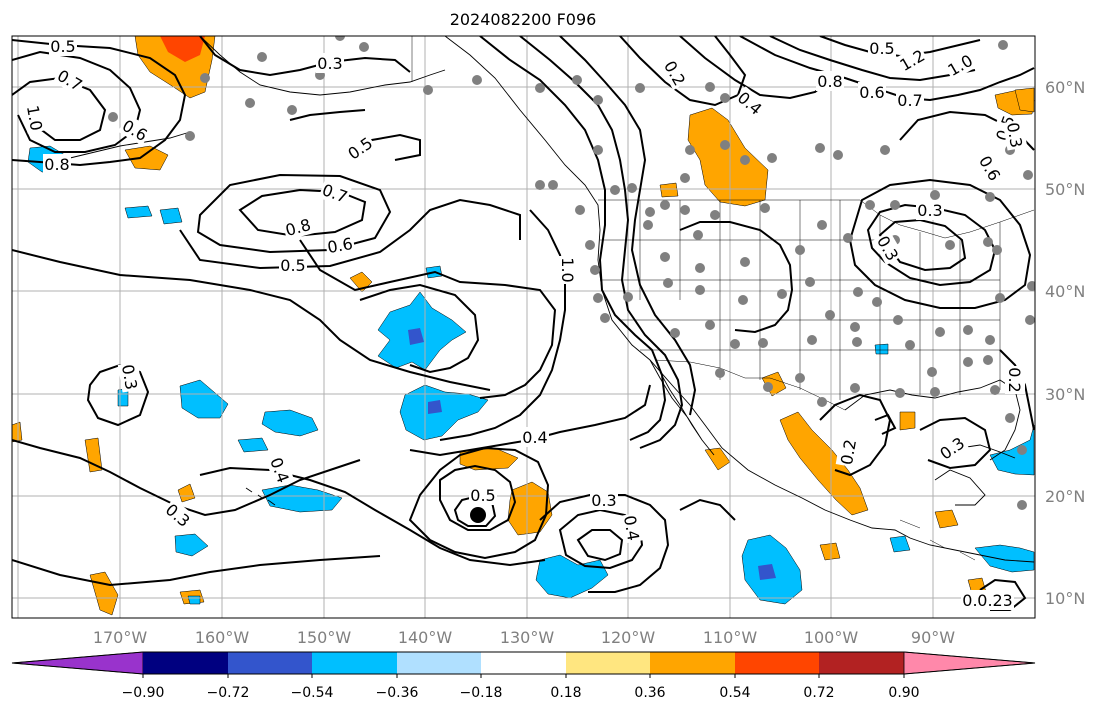 The height and width of the screenshot is (716, 1105). I want to click on latitude-label: 10°N, so click(1065, 598).